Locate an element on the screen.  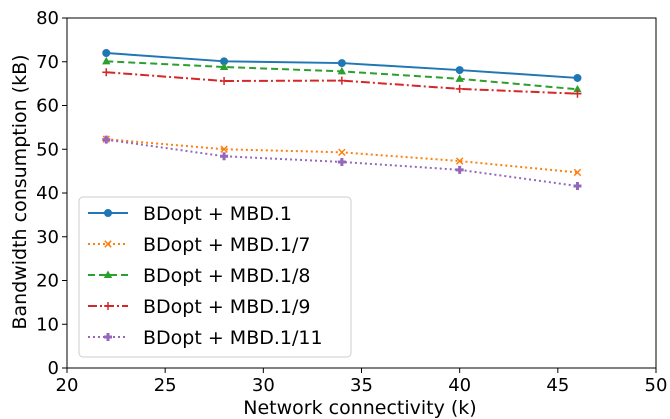
y-tick-label: 40 is located at coordinates (47, 193).